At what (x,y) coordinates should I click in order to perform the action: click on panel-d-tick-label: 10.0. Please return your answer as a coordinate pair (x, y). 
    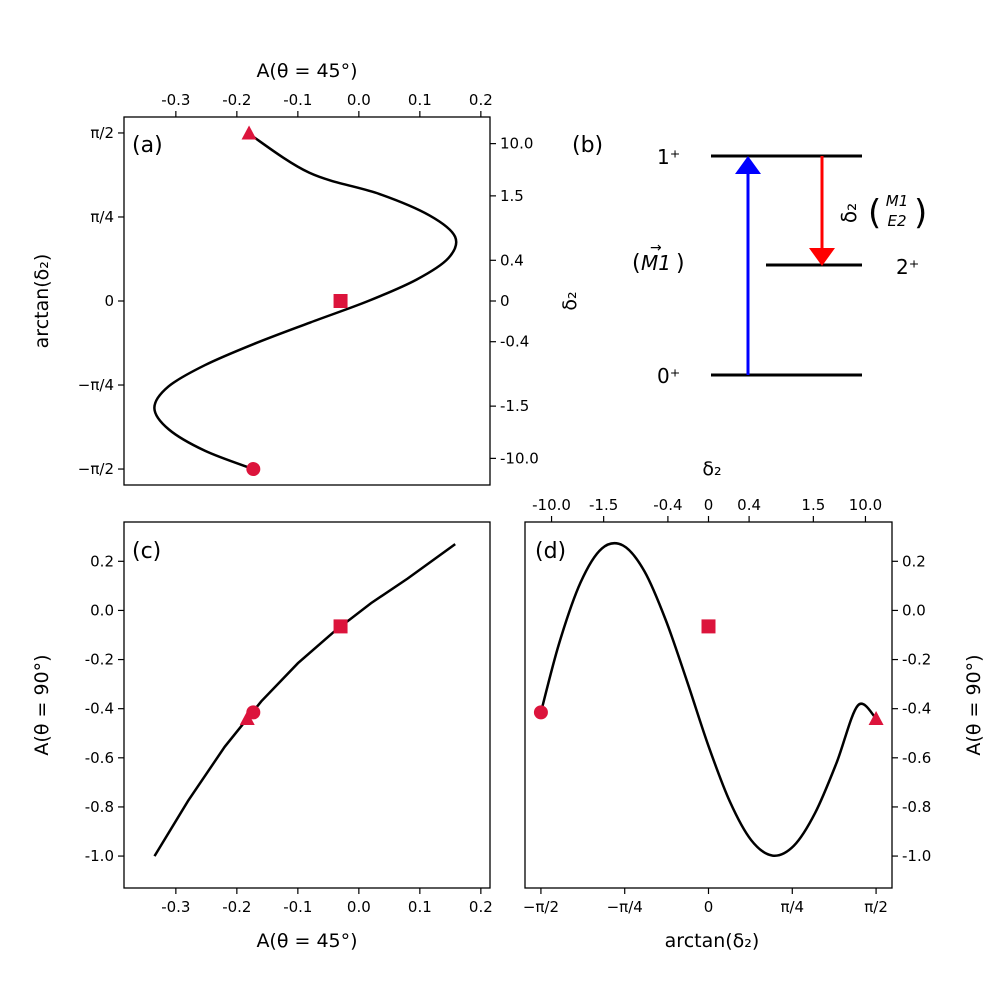
    Looking at the image, I should click on (865, 505).